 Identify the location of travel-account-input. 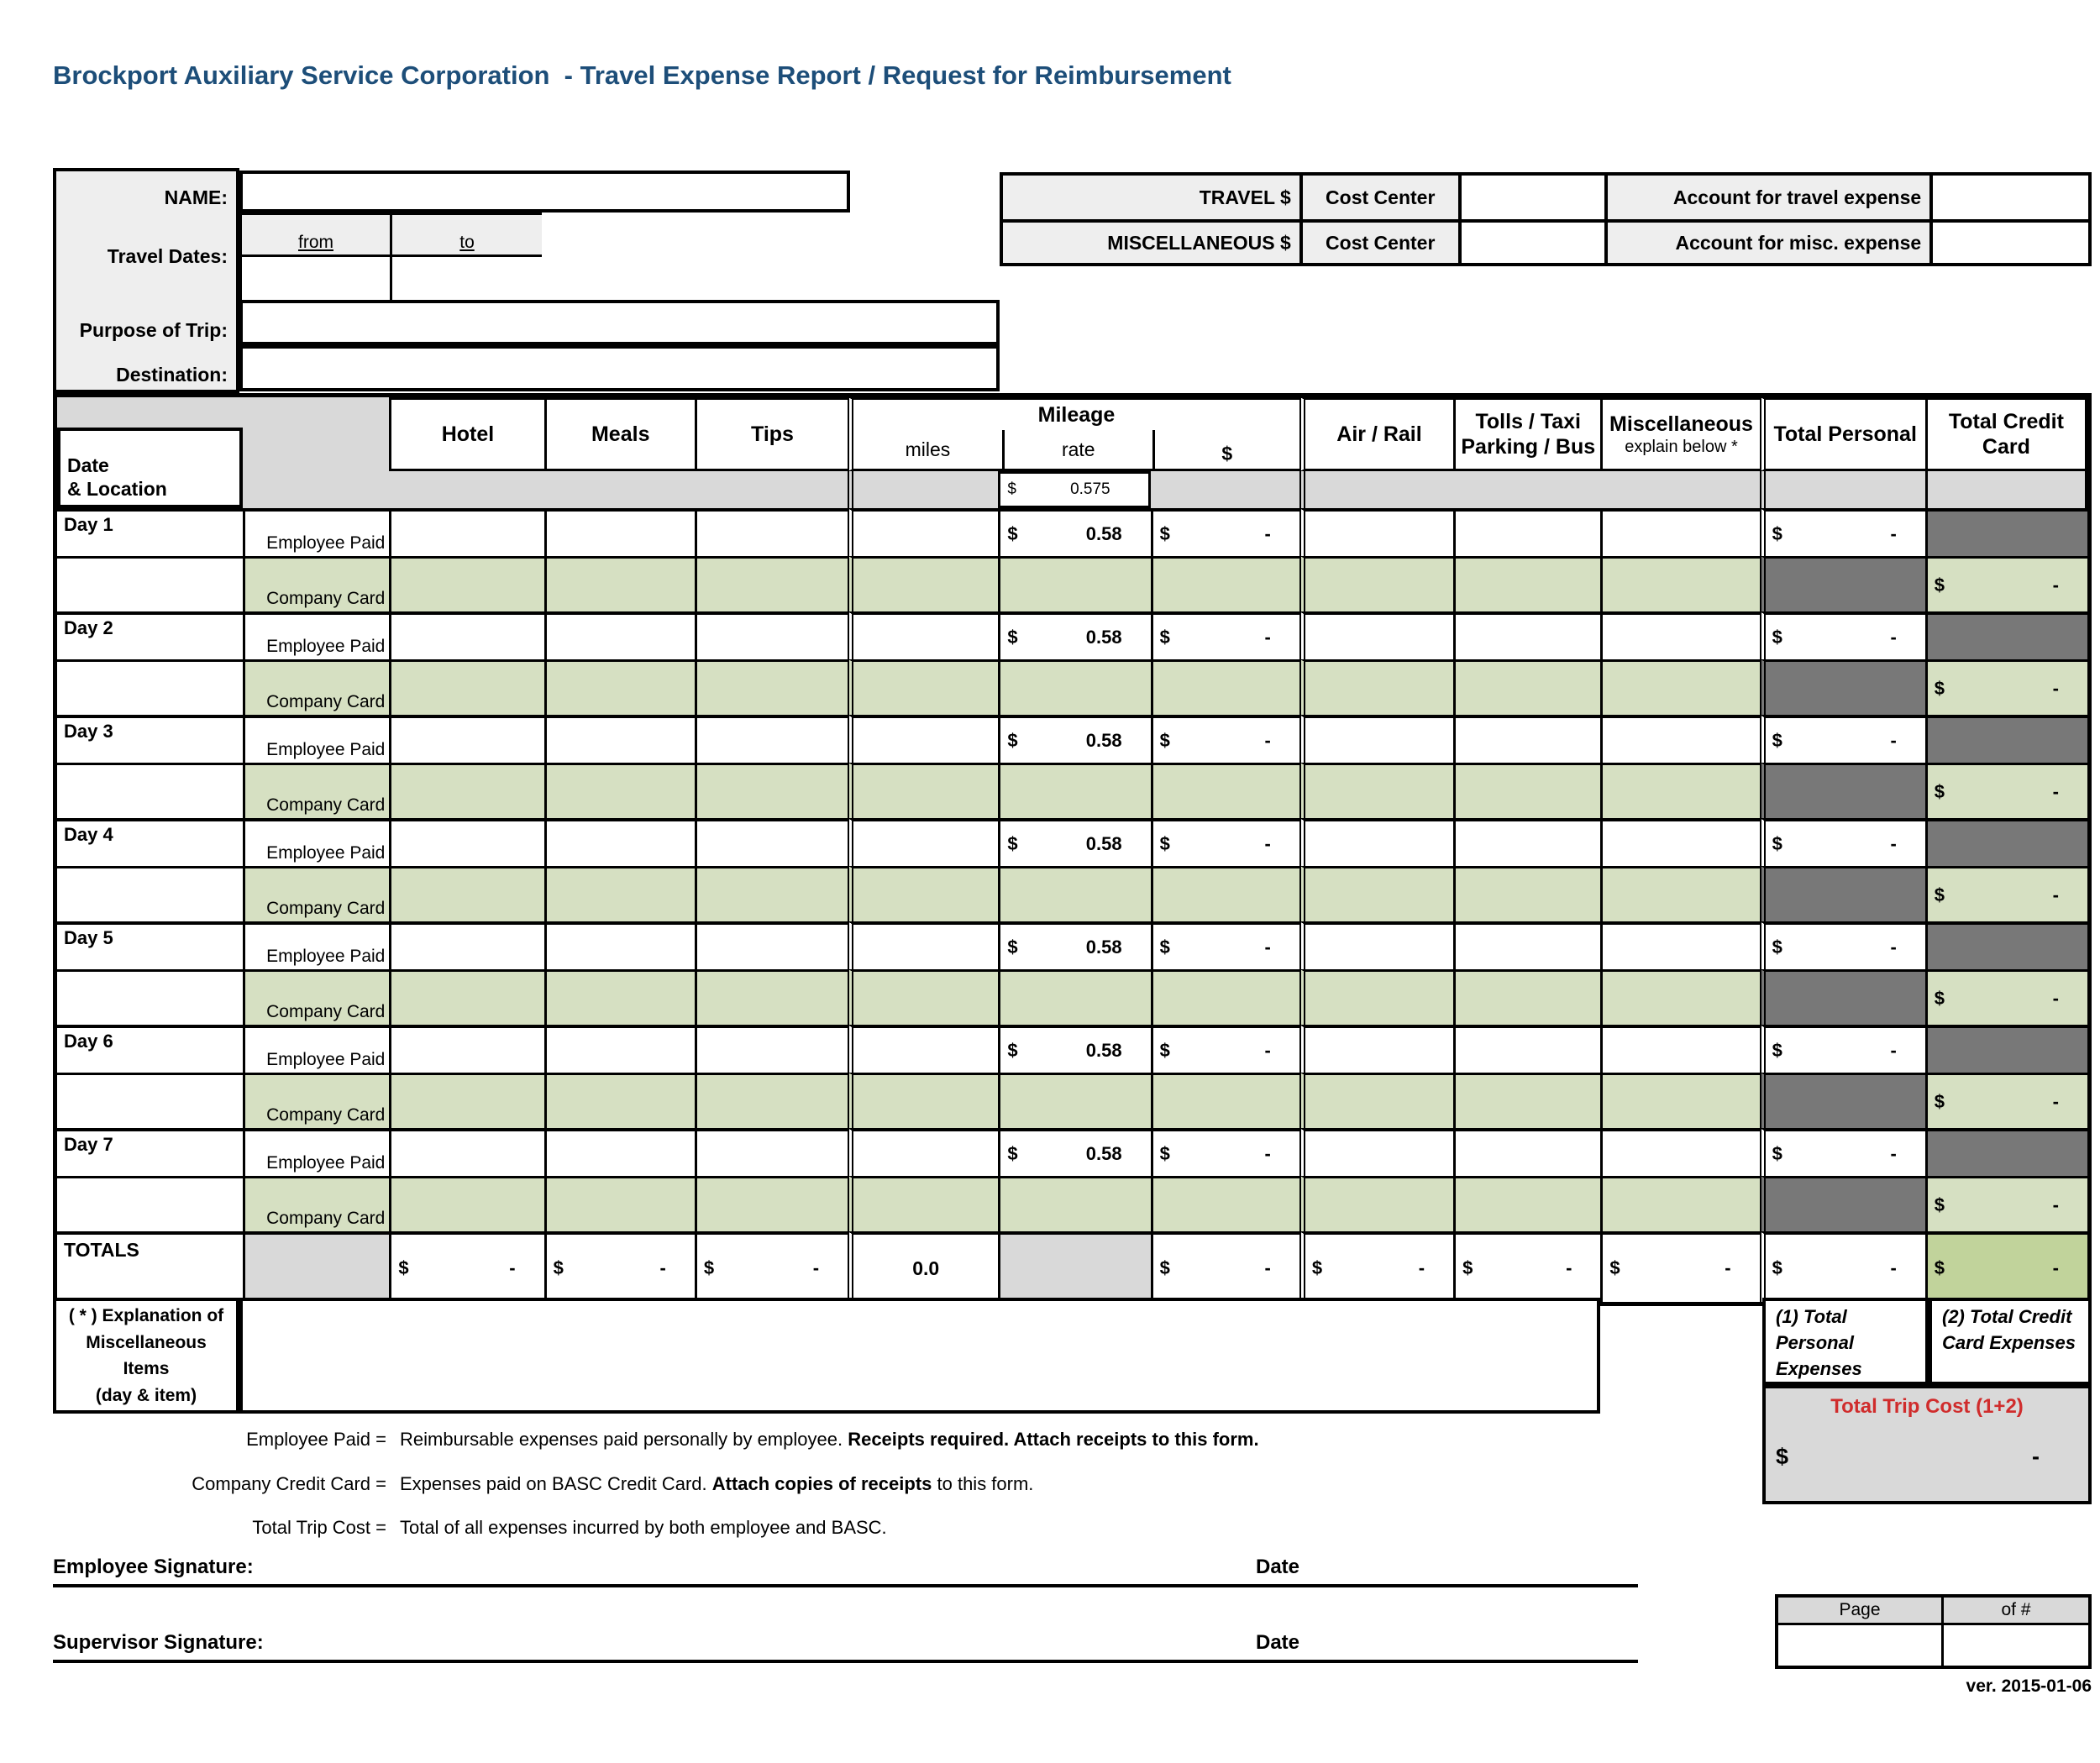
(2008, 197).